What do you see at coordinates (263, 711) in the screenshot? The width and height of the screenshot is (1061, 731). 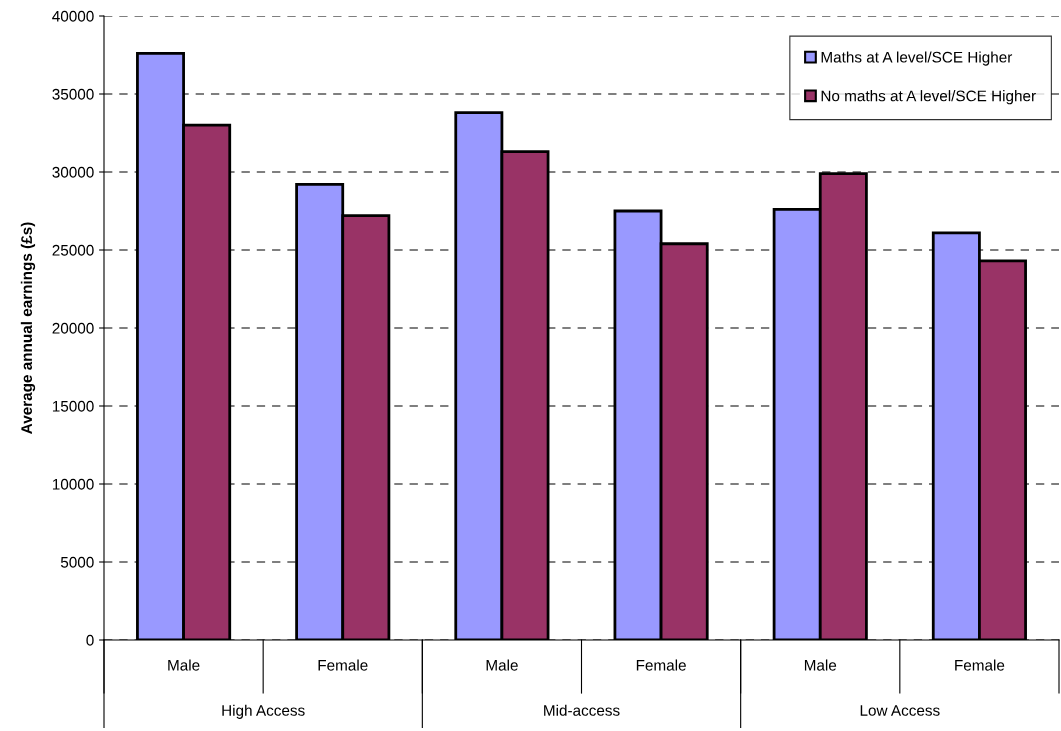 I see `text: High Access` at bounding box center [263, 711].